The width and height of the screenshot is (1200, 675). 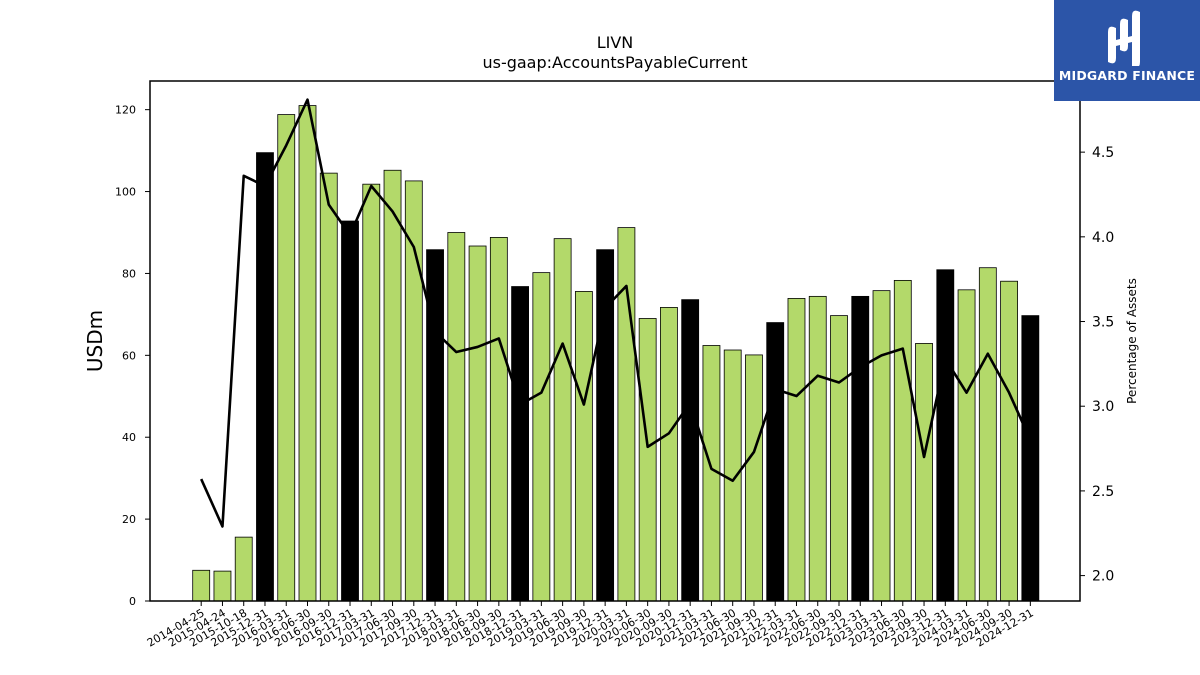 I want to click on y-axis-left: 0 20 40 60 80 100 120, so click(x=132, y=356).